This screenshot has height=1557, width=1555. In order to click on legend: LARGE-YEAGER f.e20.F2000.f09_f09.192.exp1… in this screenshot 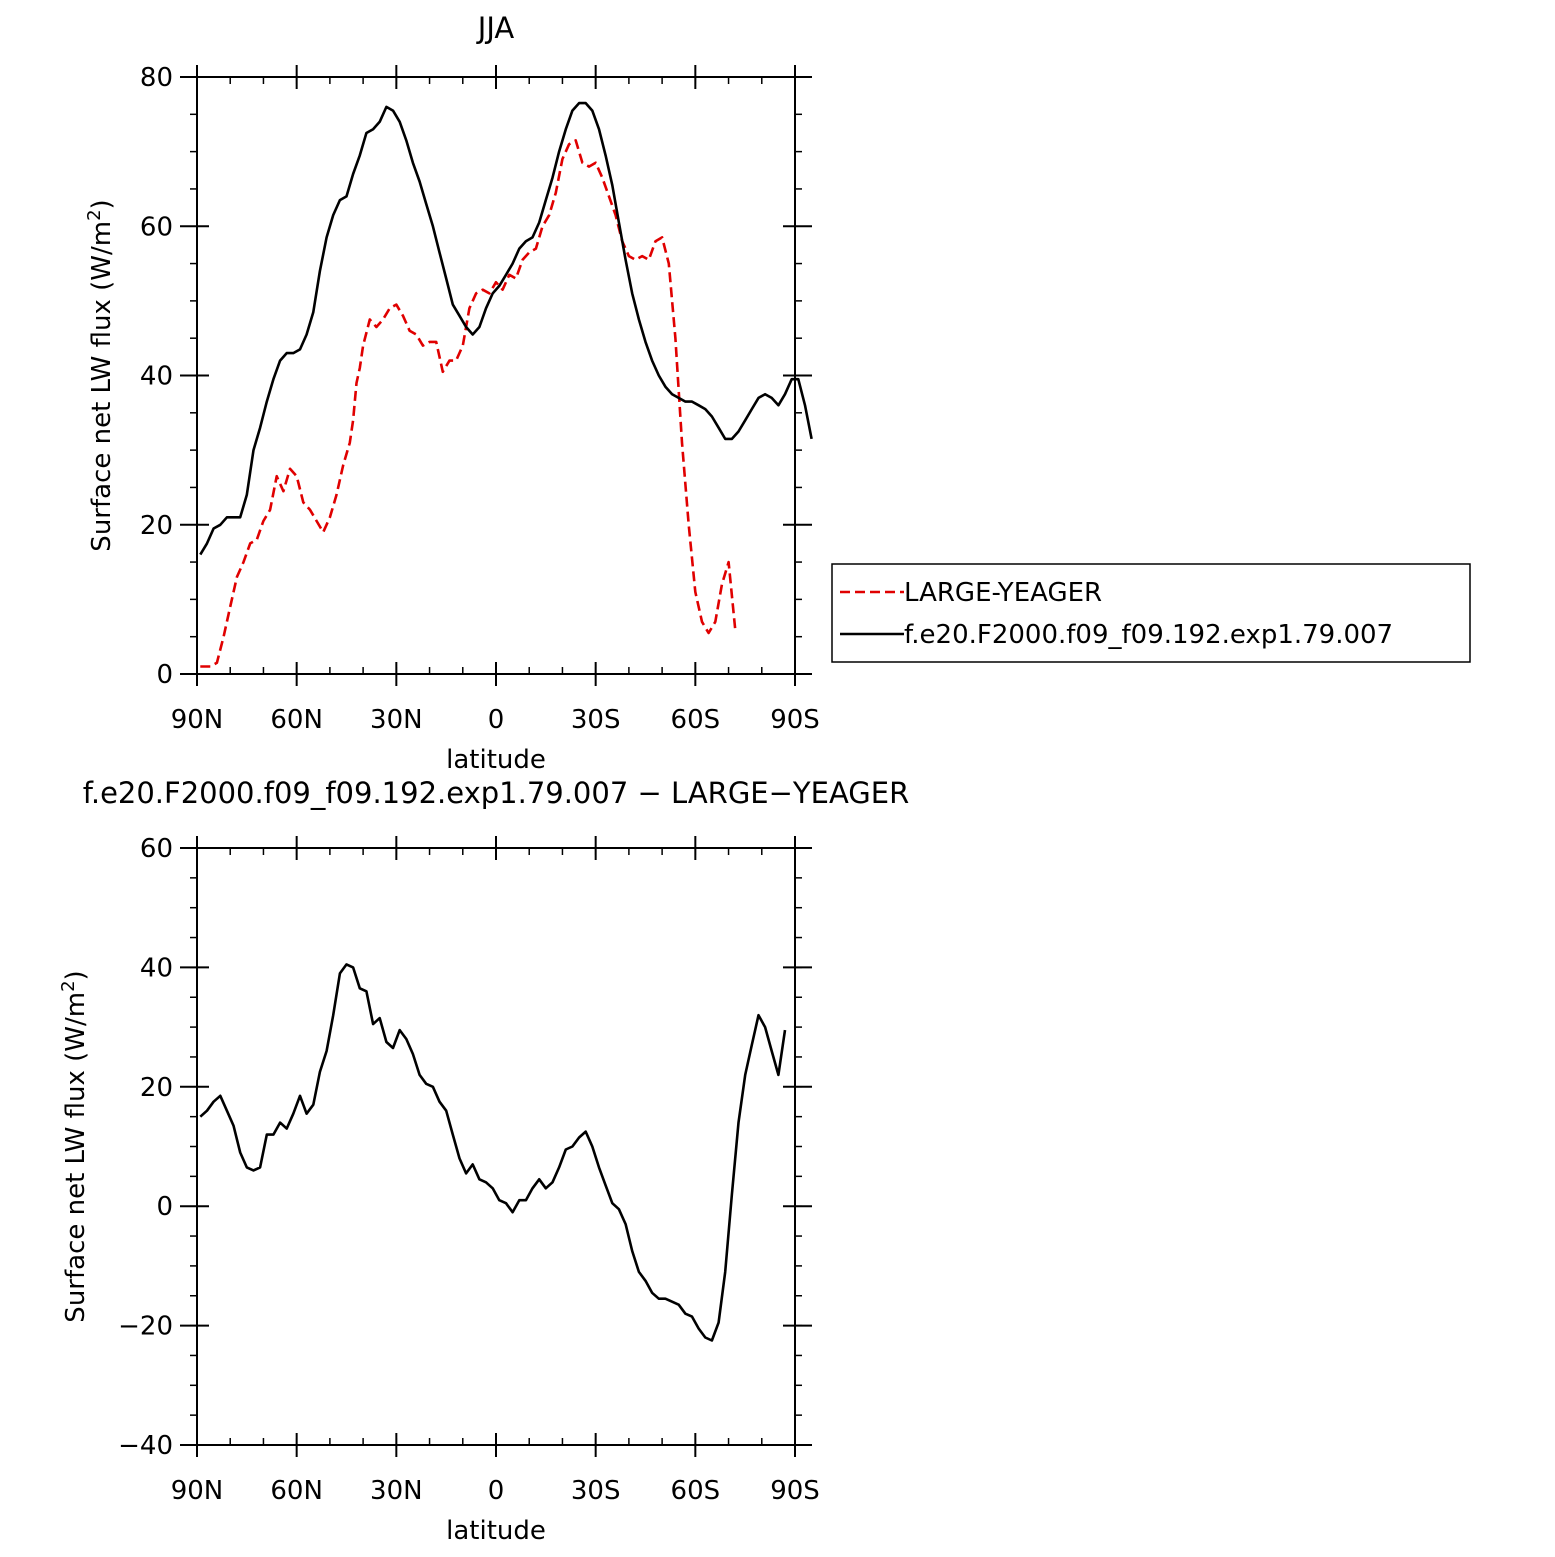, I will do `click(1151, 613)`.